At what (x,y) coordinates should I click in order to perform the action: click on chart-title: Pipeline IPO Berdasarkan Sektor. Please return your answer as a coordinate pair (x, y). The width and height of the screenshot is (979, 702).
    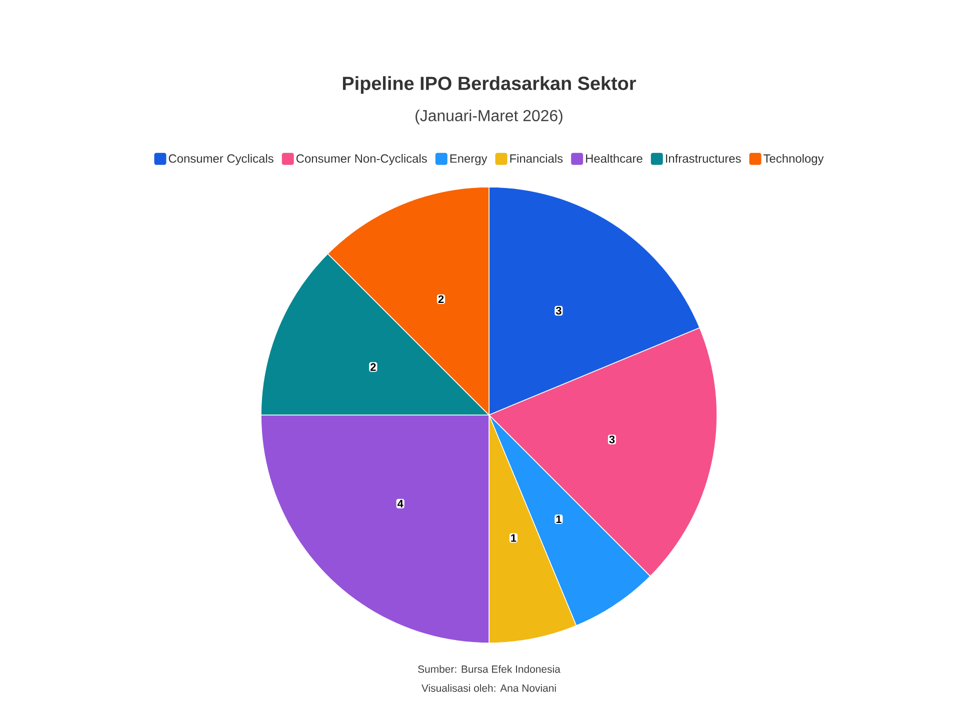
    Looking at the image, I should click on (489, 85).